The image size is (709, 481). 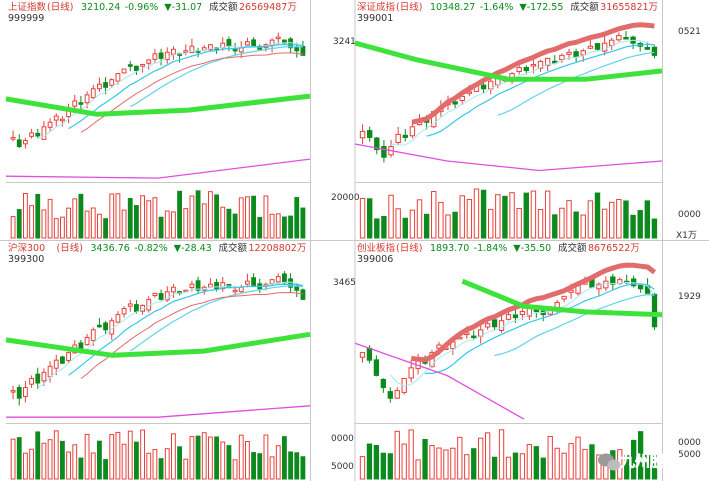 I want to click on ma30-line, so click(x=191, y=335).